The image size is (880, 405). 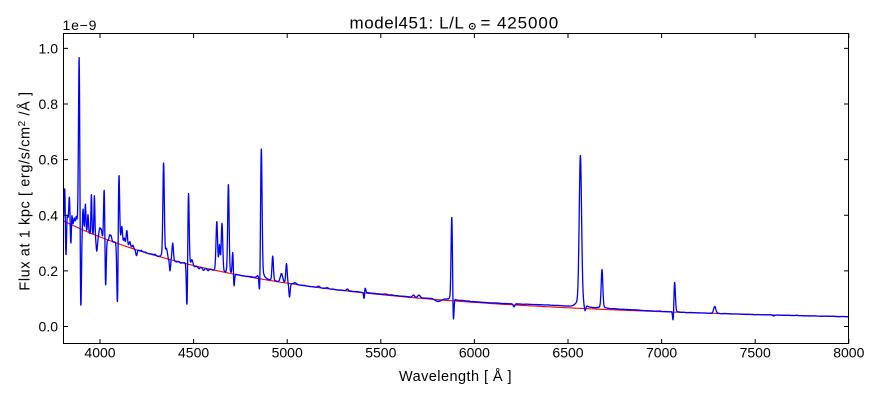 I want to click on svg-text: 7000, so click(x=661, y=353).